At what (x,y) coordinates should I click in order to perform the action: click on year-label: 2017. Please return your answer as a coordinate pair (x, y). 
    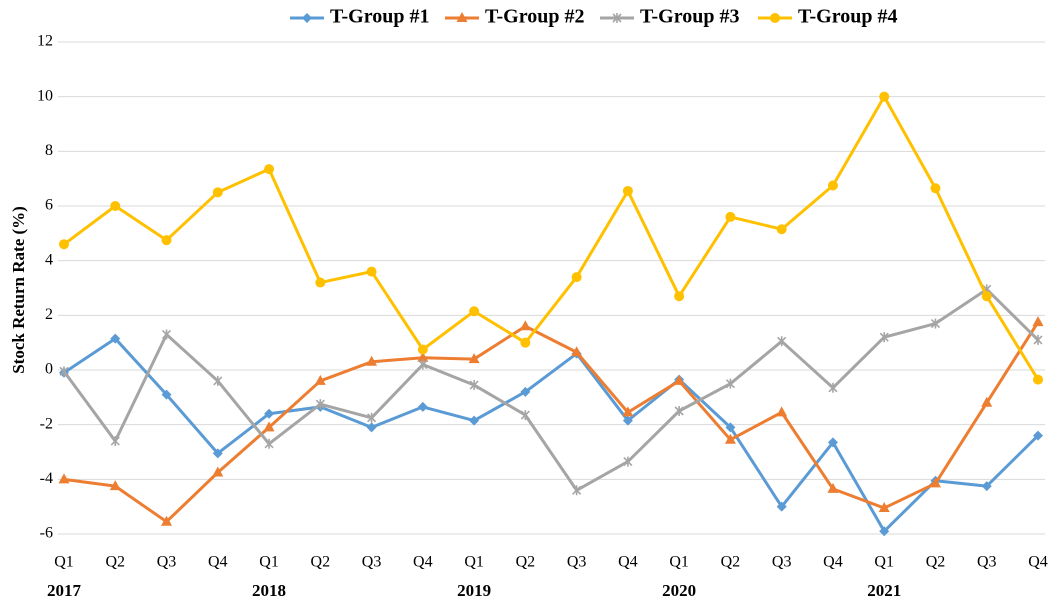
    Looking at the image, I should click on (64, 590).